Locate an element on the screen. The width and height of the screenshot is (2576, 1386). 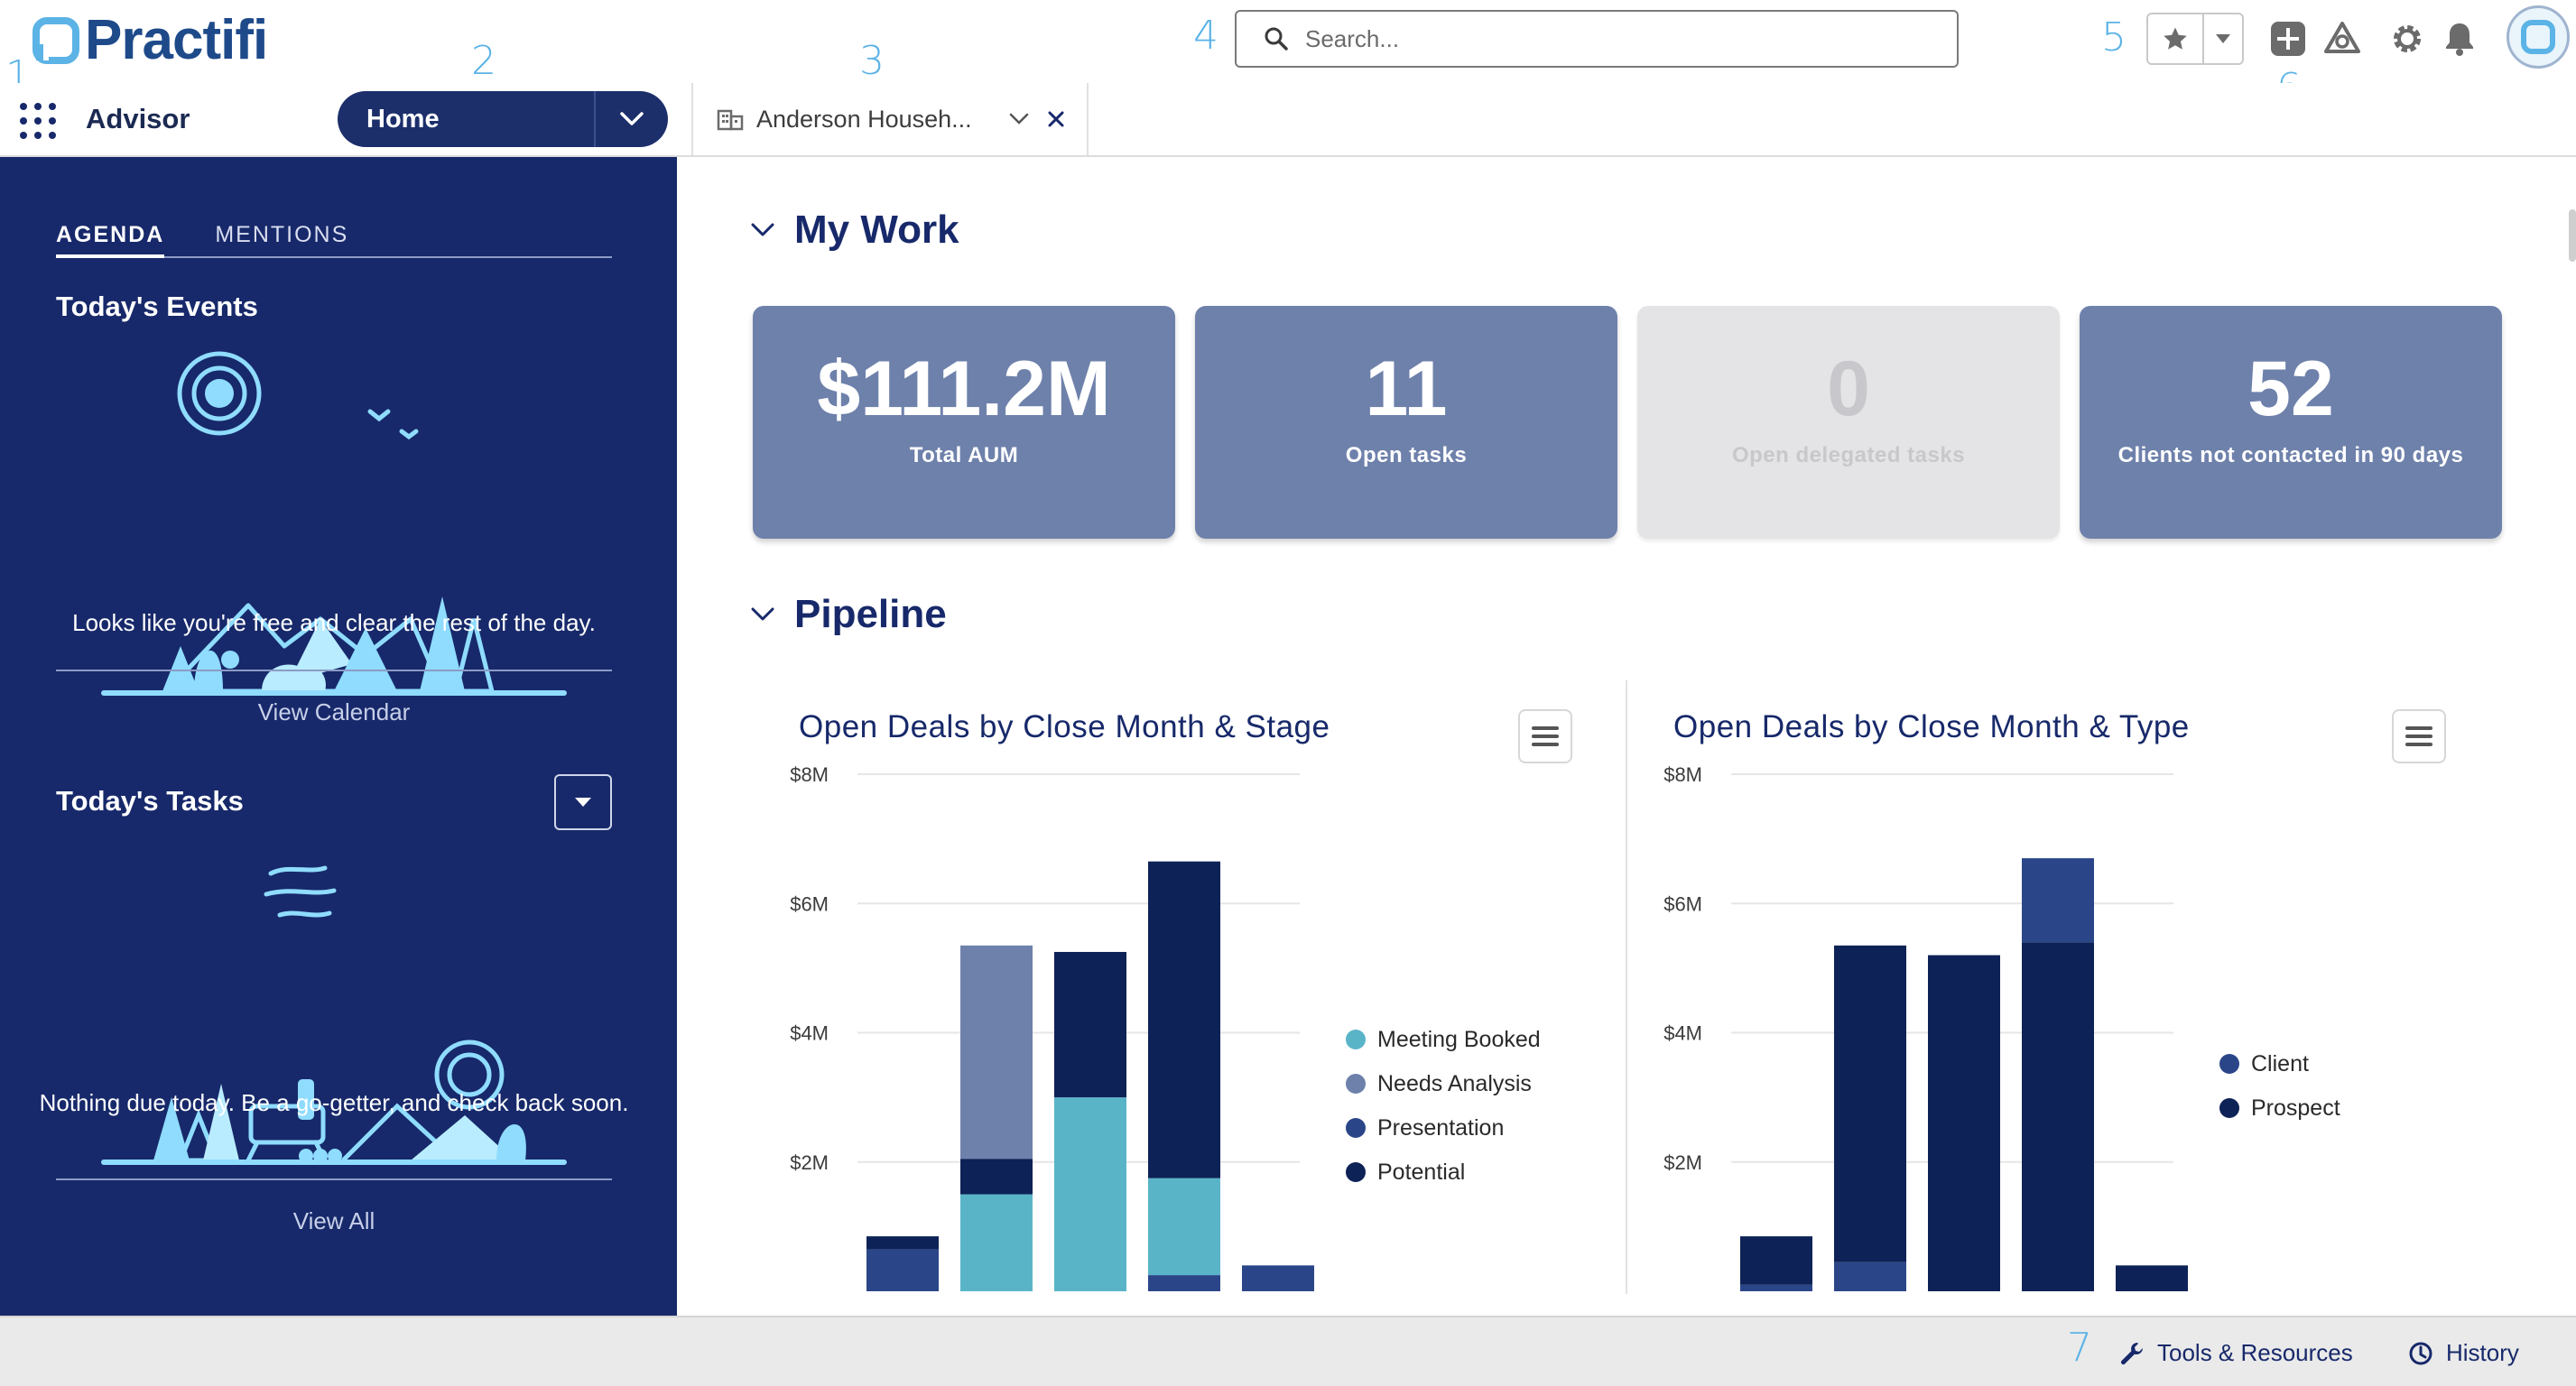
tasks-filter-dropdown is located at coordinates (583, 802).